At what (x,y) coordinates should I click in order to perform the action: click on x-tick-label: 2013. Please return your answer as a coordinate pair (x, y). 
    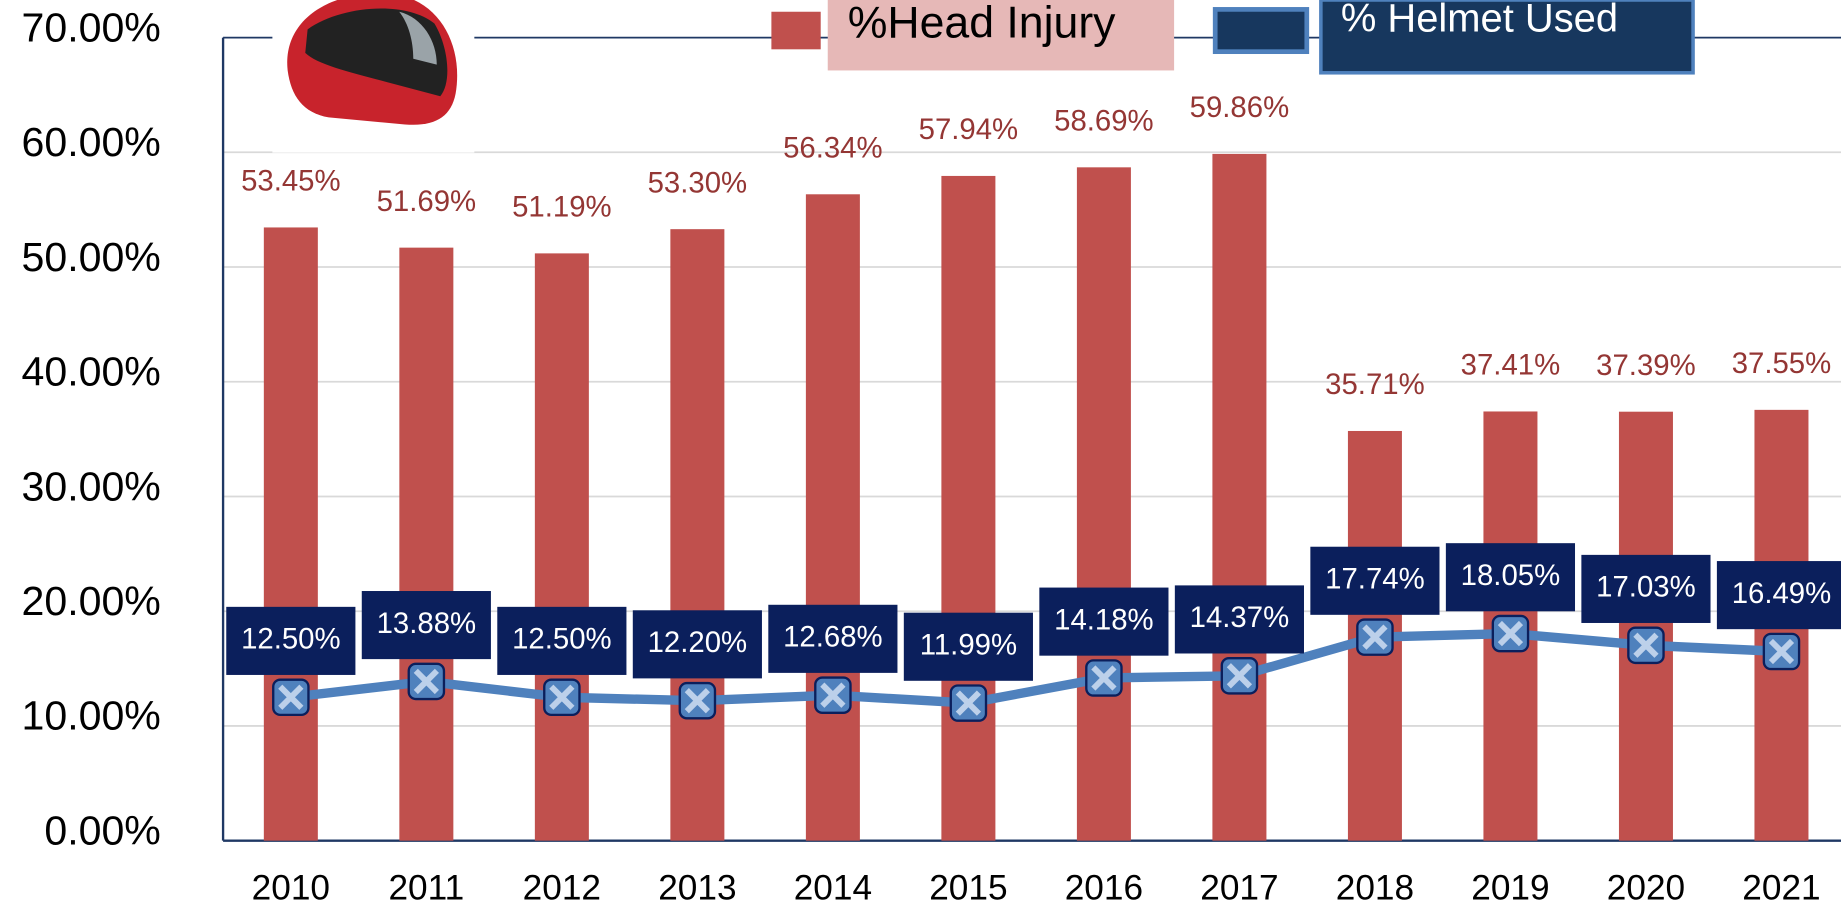
    Looking at the image, I should click on (697, 887).